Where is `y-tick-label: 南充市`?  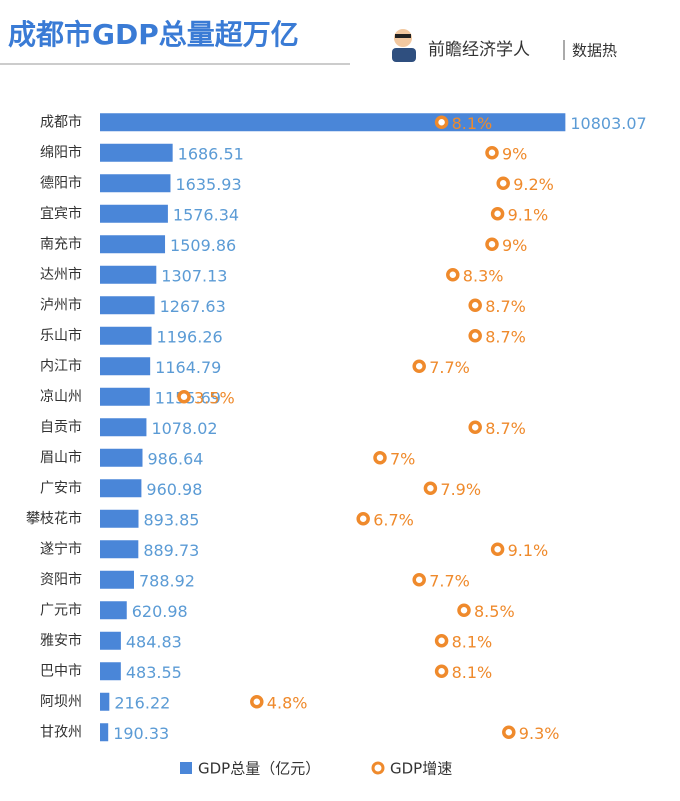
y-tick-label: 南充市 is located at coordinates (61, 243).